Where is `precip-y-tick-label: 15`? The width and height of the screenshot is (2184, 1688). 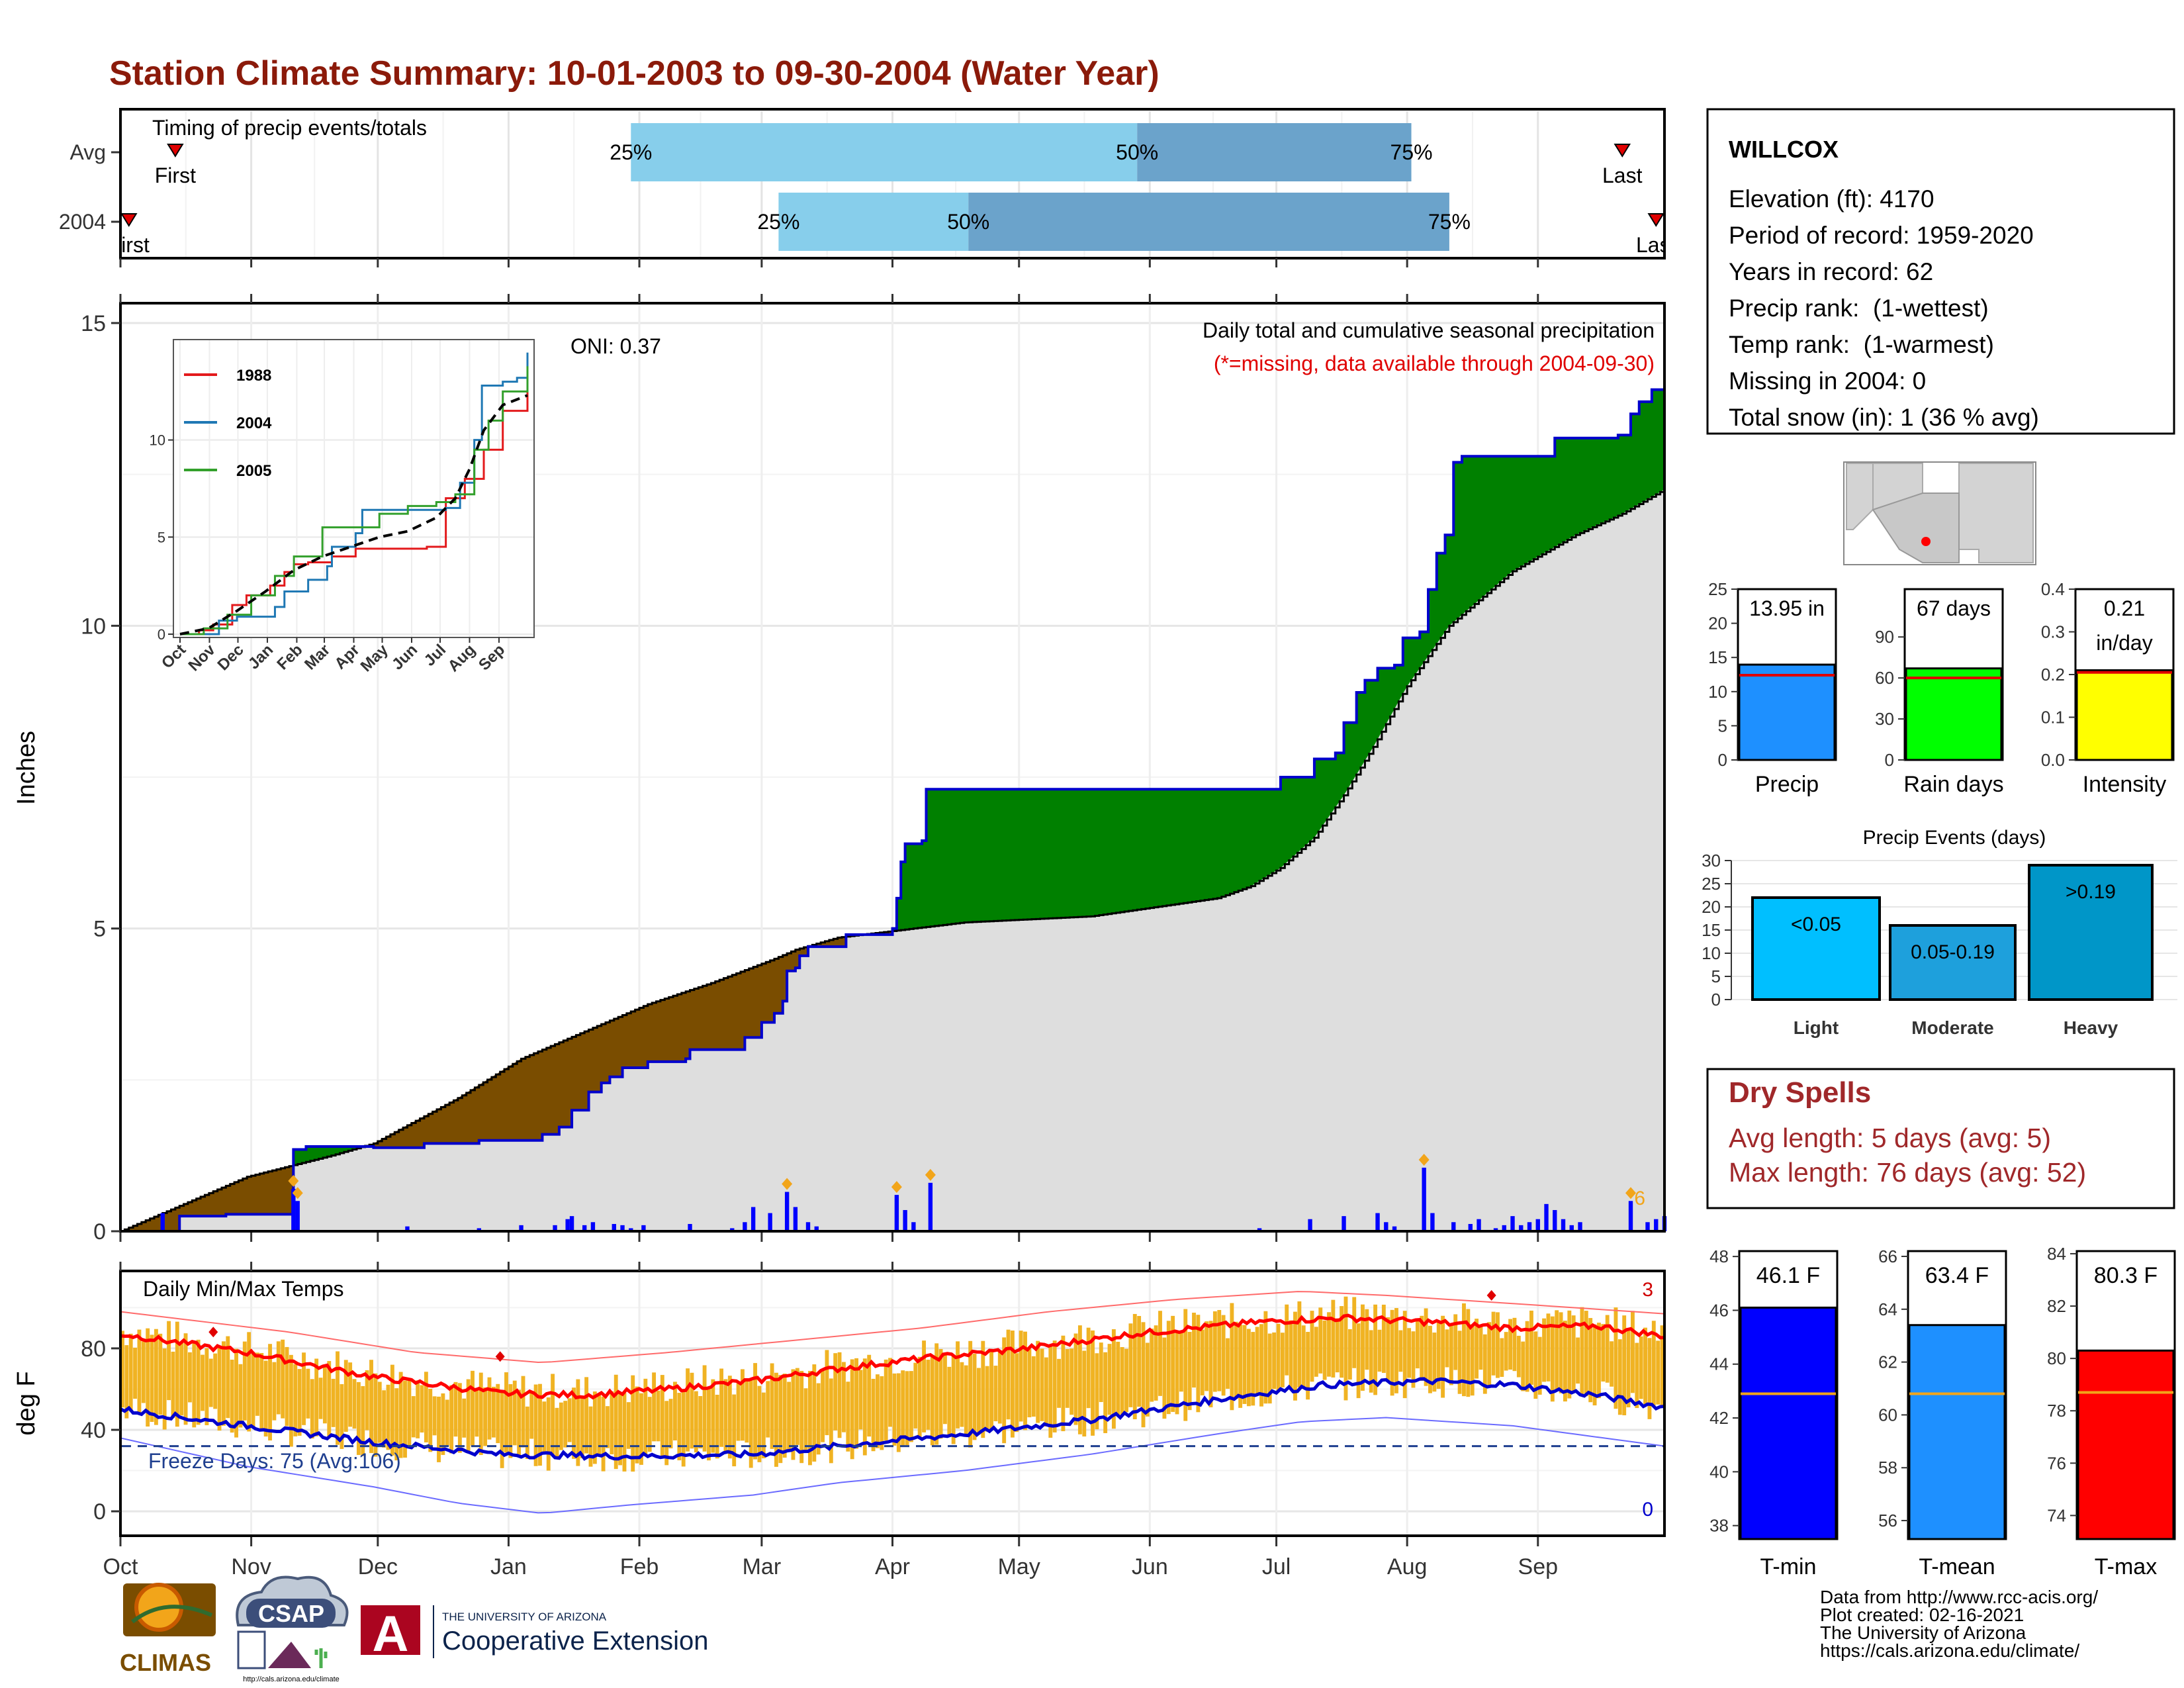
precip-y-tick-label: 15 is located at coordinates (93, 323).